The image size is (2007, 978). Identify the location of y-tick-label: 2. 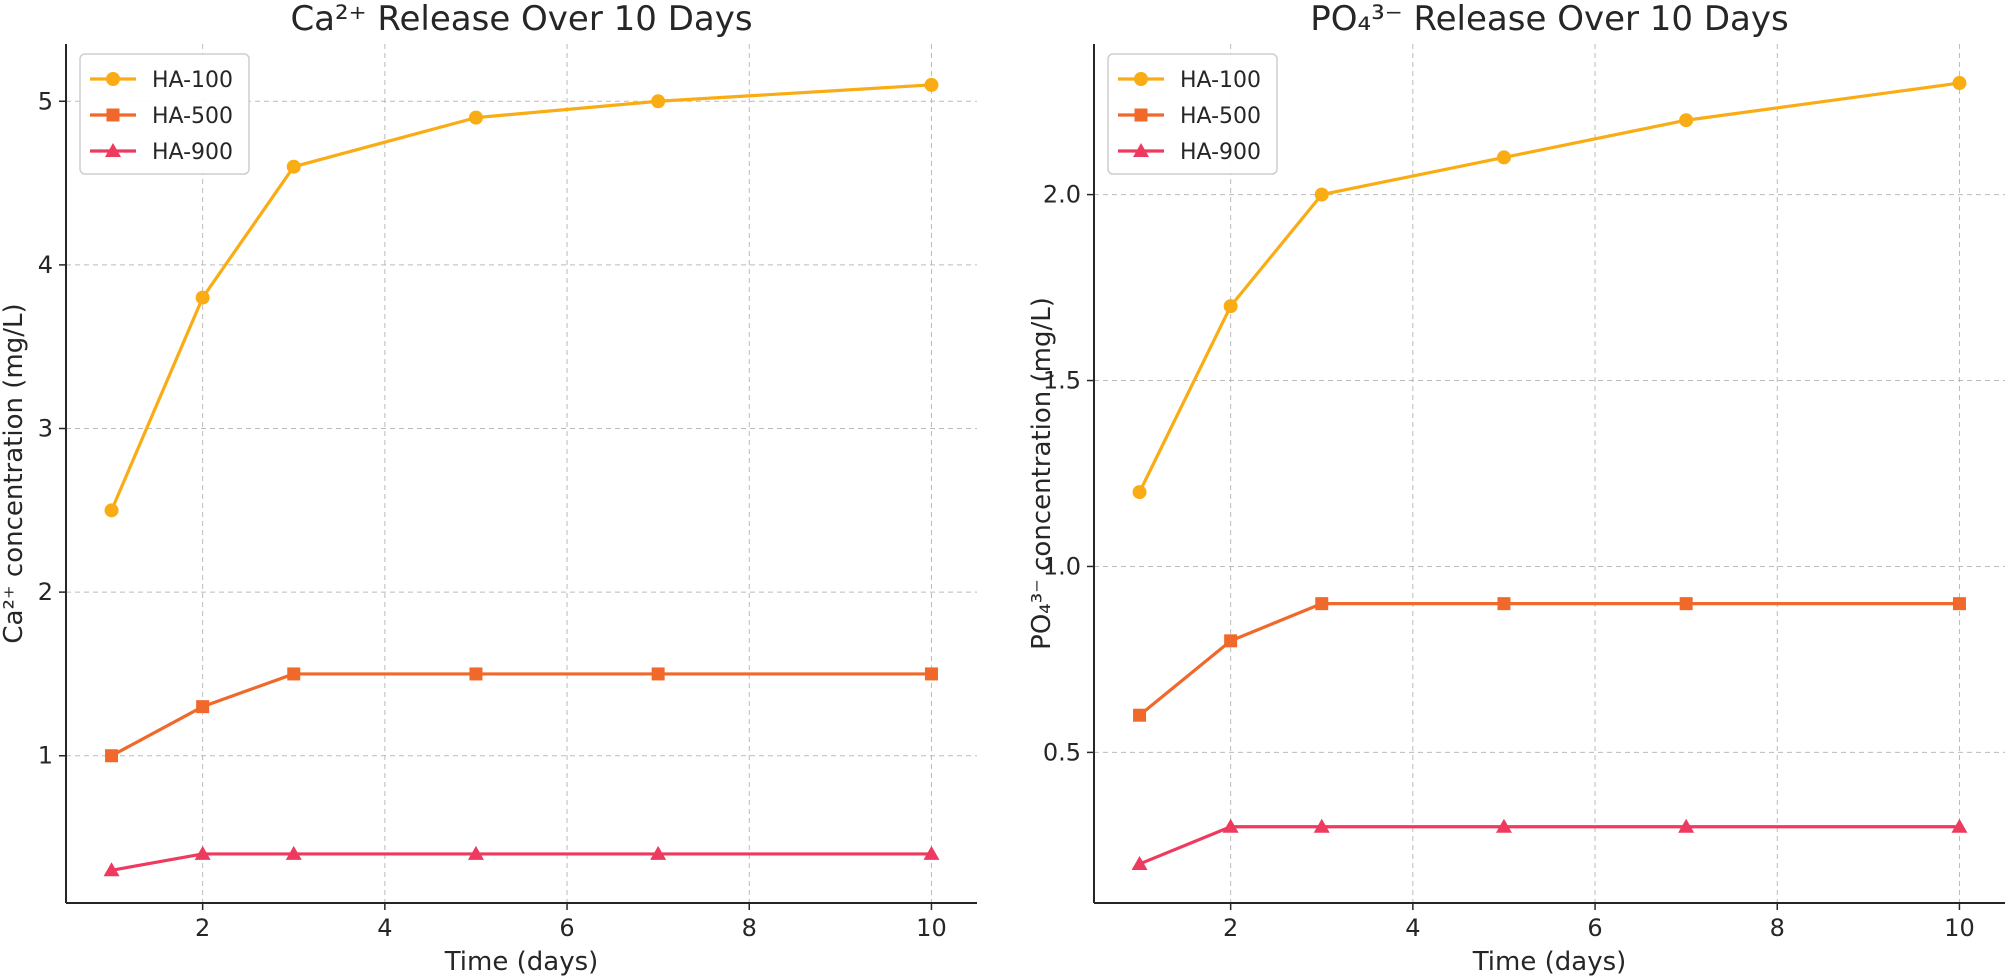
(45, 592).